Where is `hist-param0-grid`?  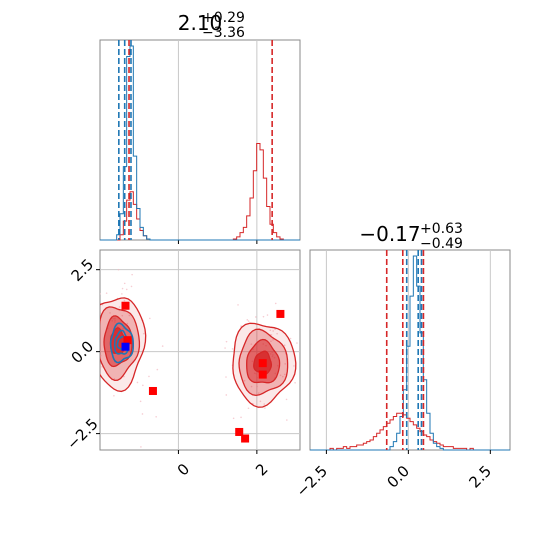 hist-param0-grid is located at coordinates (217, 142).